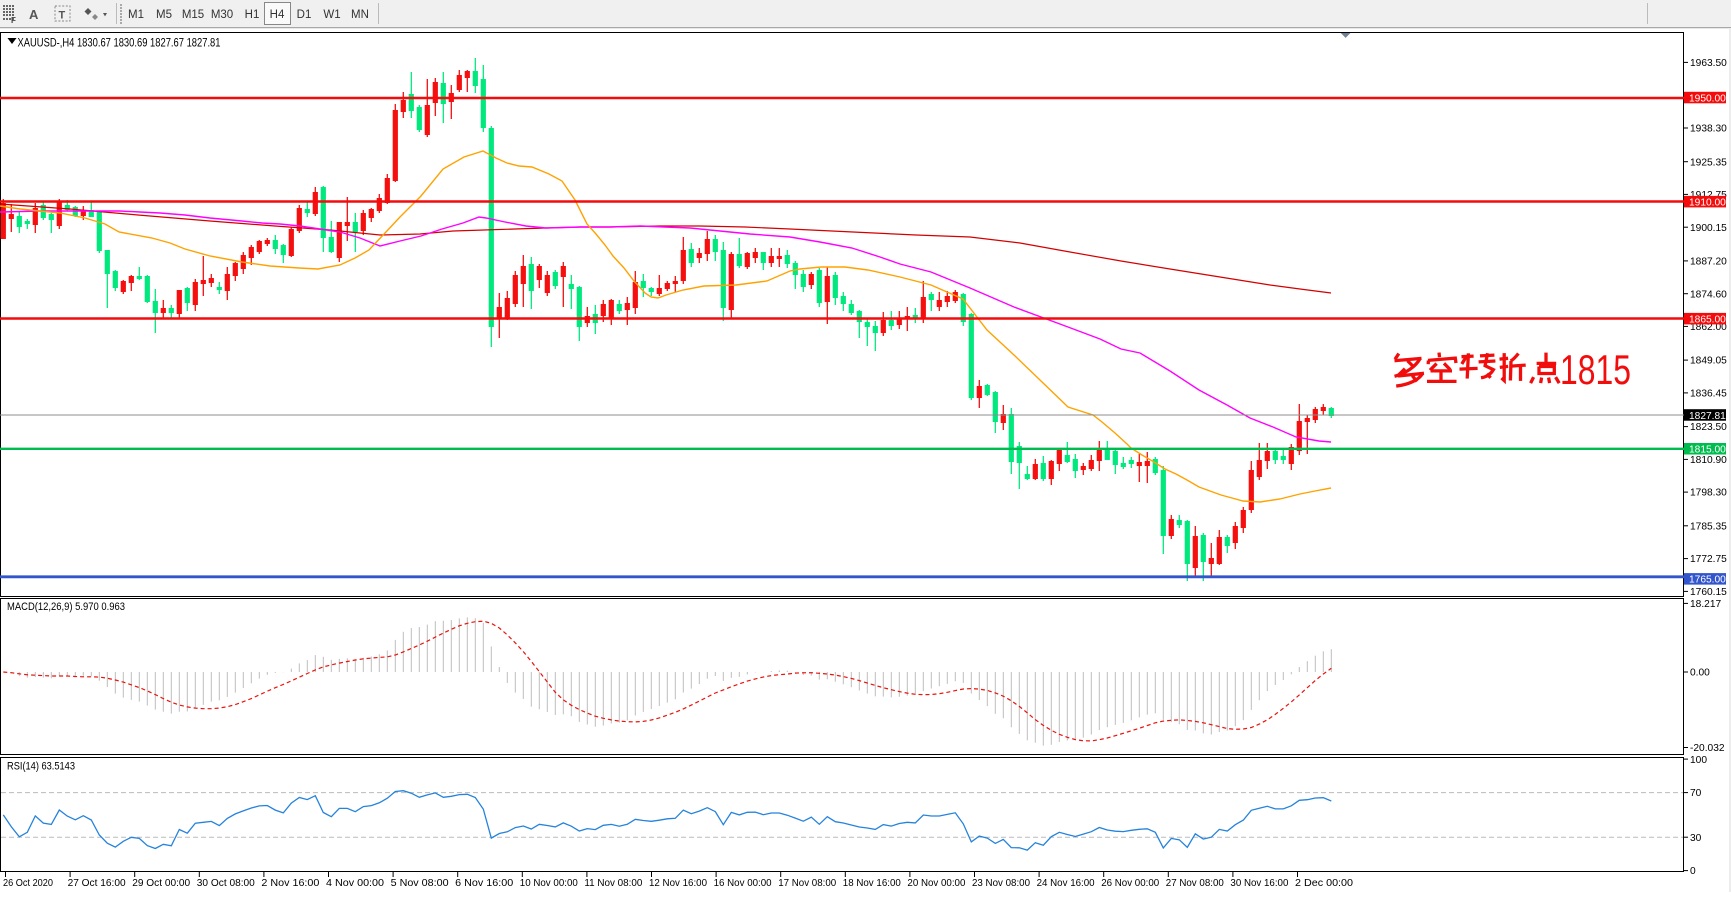 Image resolution: width=1731 pixels, height=897 pixels. I want to click on svg-text: 1865.00, so click(1707, 319).